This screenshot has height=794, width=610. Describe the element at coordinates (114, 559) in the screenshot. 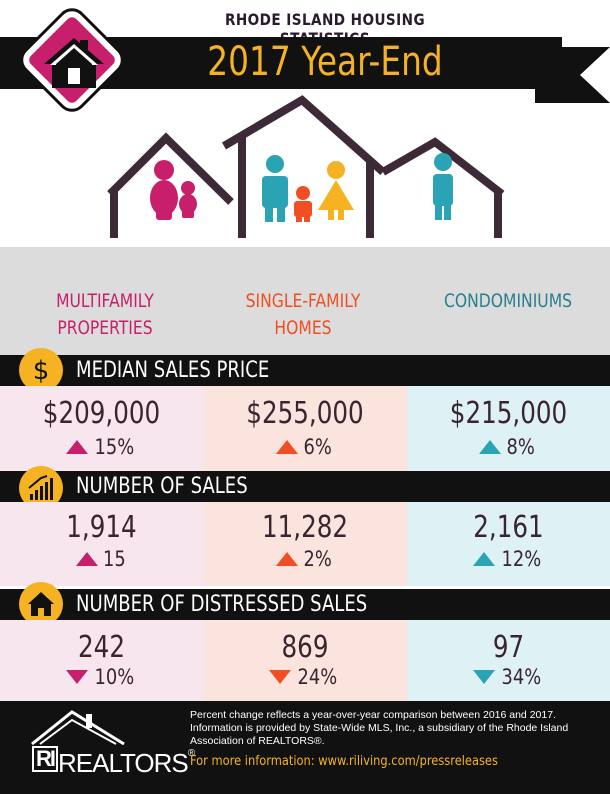

I see `stat-change-value: 15` at that location.